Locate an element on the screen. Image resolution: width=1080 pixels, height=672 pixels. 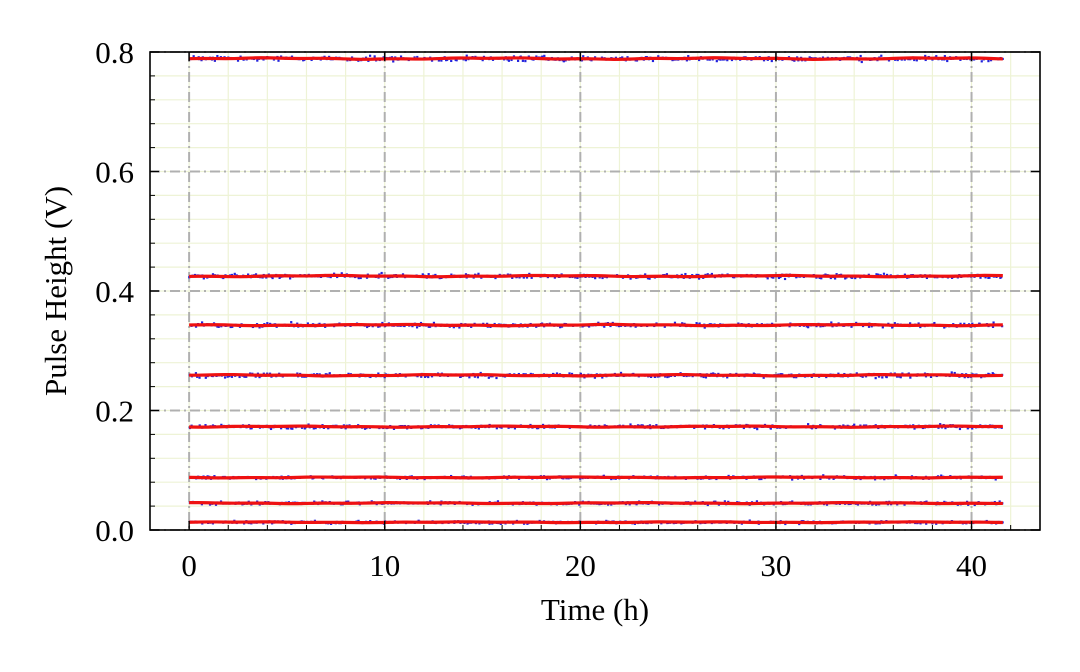
y-tick-label: 0.6 is located at coordinates (114, 172).